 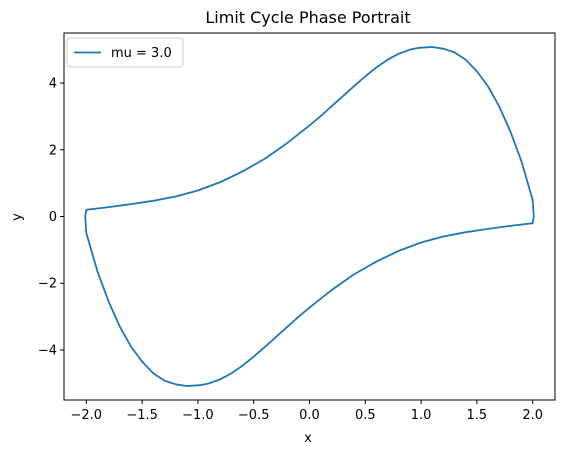 I want to click on y-tick-label: −4, so click(x=47, y=350).